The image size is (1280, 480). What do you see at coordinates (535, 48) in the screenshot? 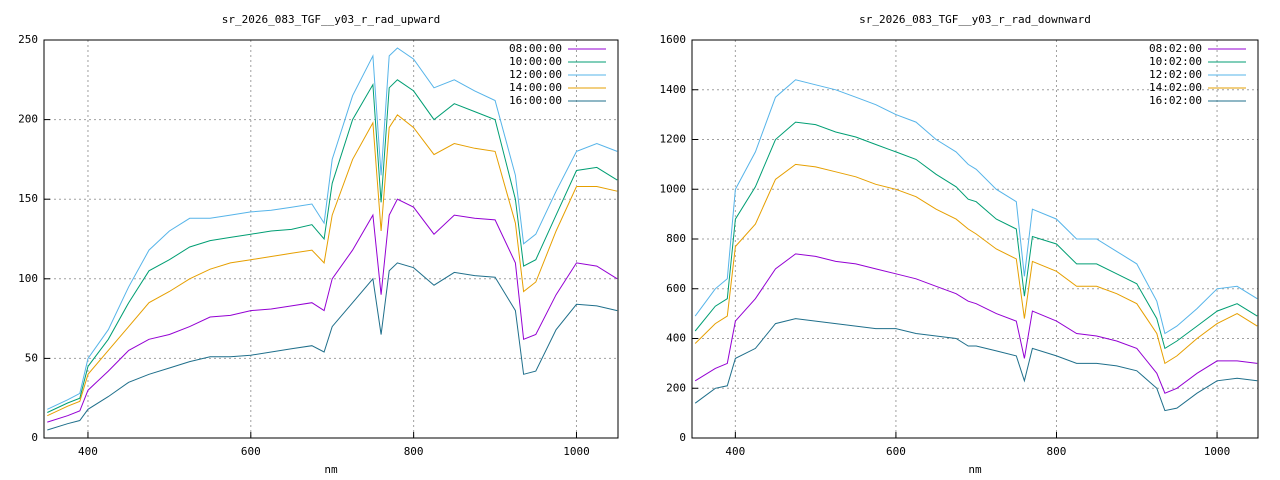
I see `legend-label: 08:00:00` at bounding box center [535, 48].